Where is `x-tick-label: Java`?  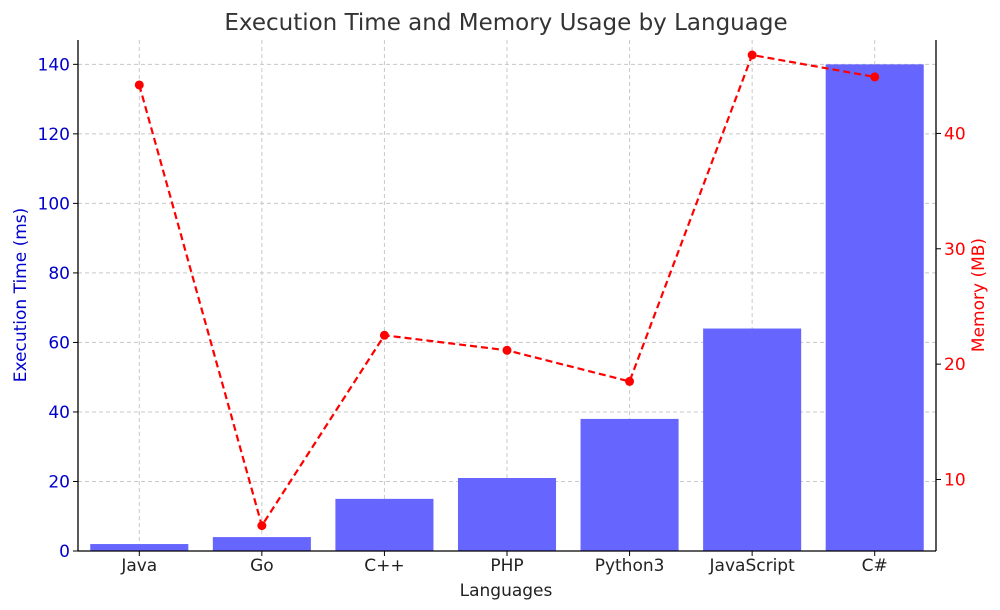 x-tick-label: Java is located at coordinates (138, 566).